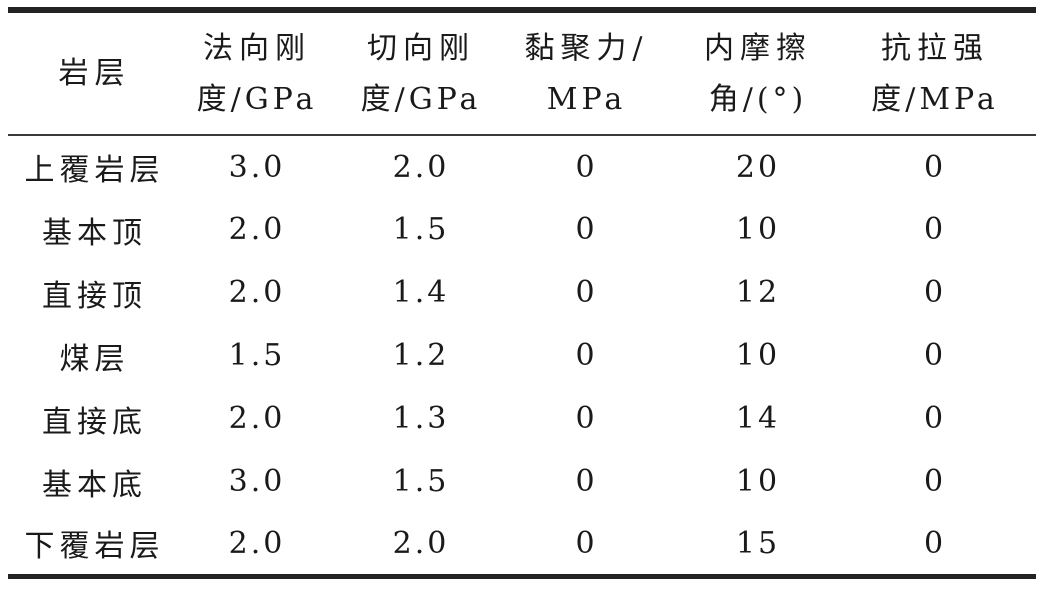  What do you see at coordinates (94, 233) in the screenshot?
I see `row-label: 基本顶` at bounding box center [94, 233].